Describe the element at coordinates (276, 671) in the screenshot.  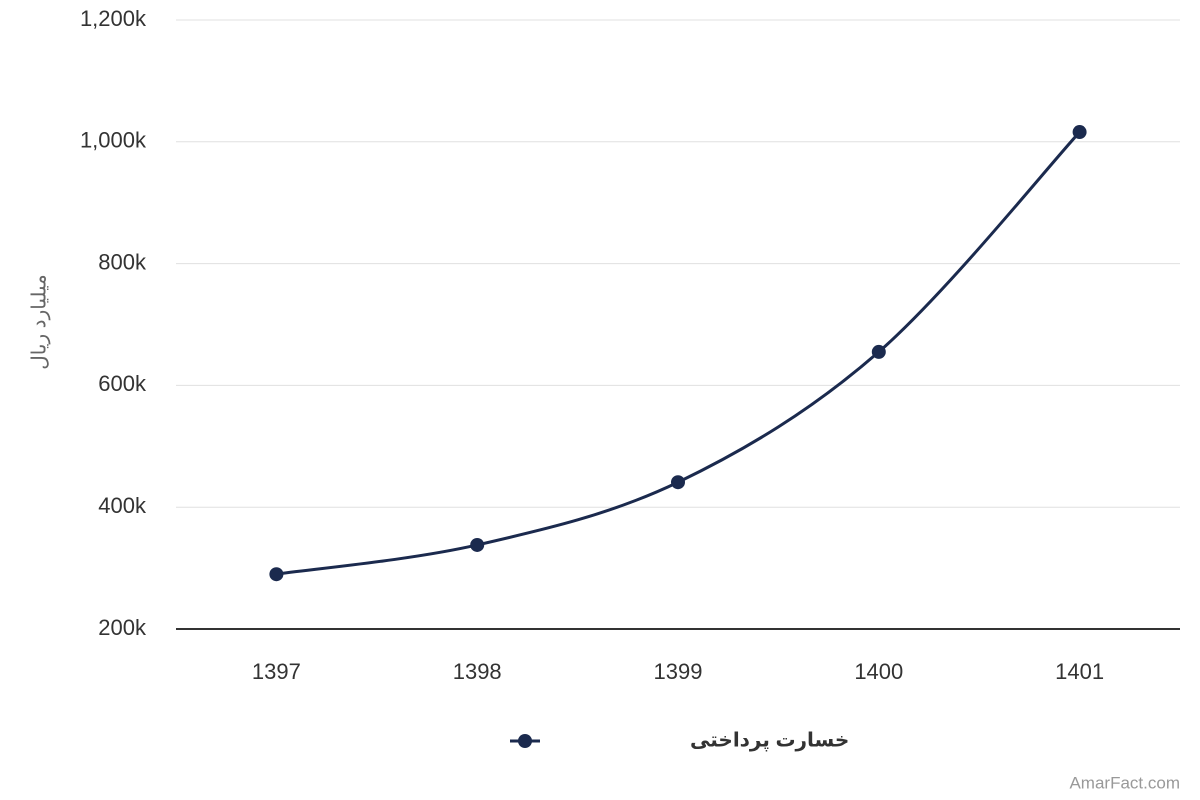
I see `x-tick-label: 1397` at that location.